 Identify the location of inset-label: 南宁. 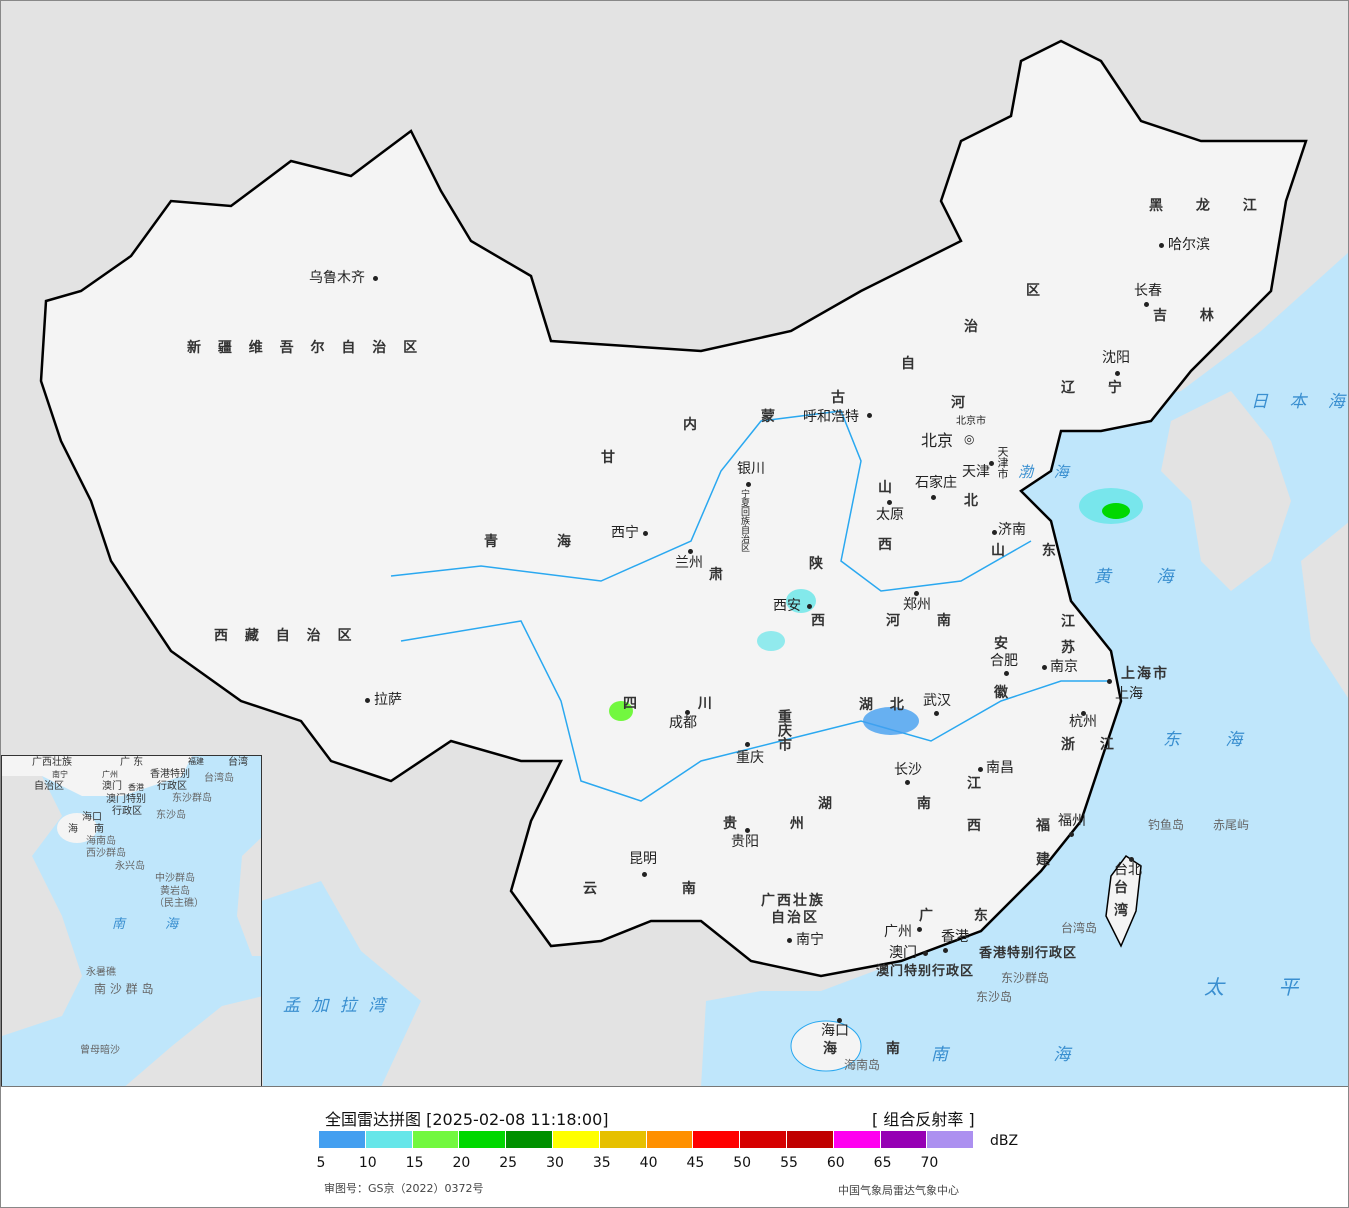
(60, 774).